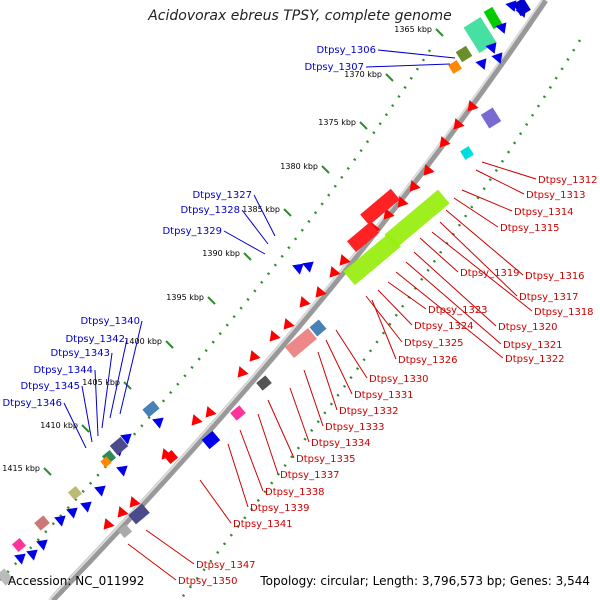  I want to click on gene-label-minus: Dtpsy_1341, so click(263, 524).